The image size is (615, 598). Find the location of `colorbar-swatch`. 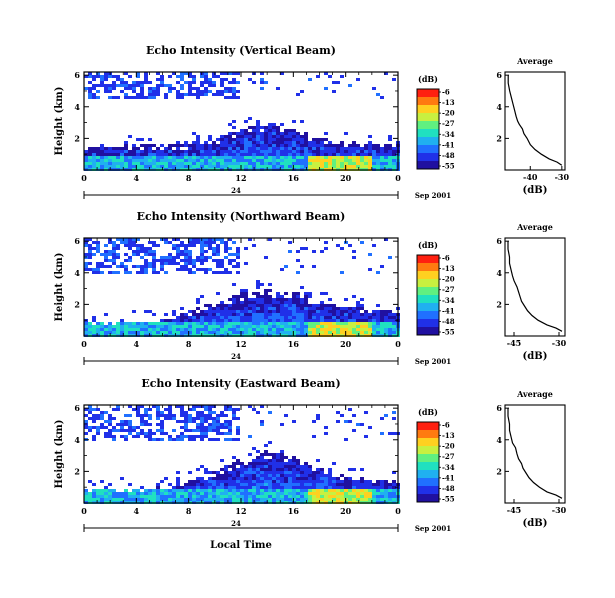

colorbar-swatch is located at coordinates (428, 157).